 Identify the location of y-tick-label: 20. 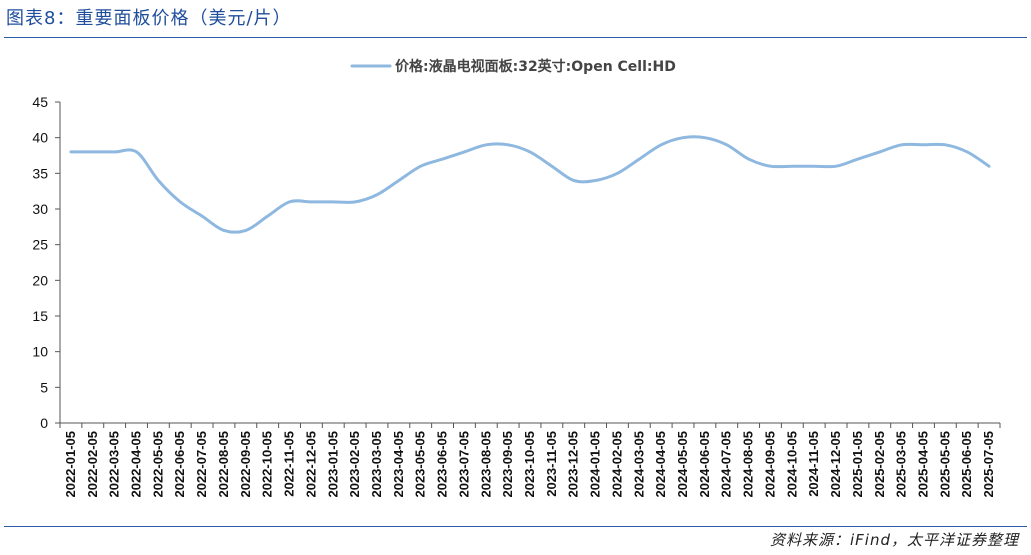
(40, 280).